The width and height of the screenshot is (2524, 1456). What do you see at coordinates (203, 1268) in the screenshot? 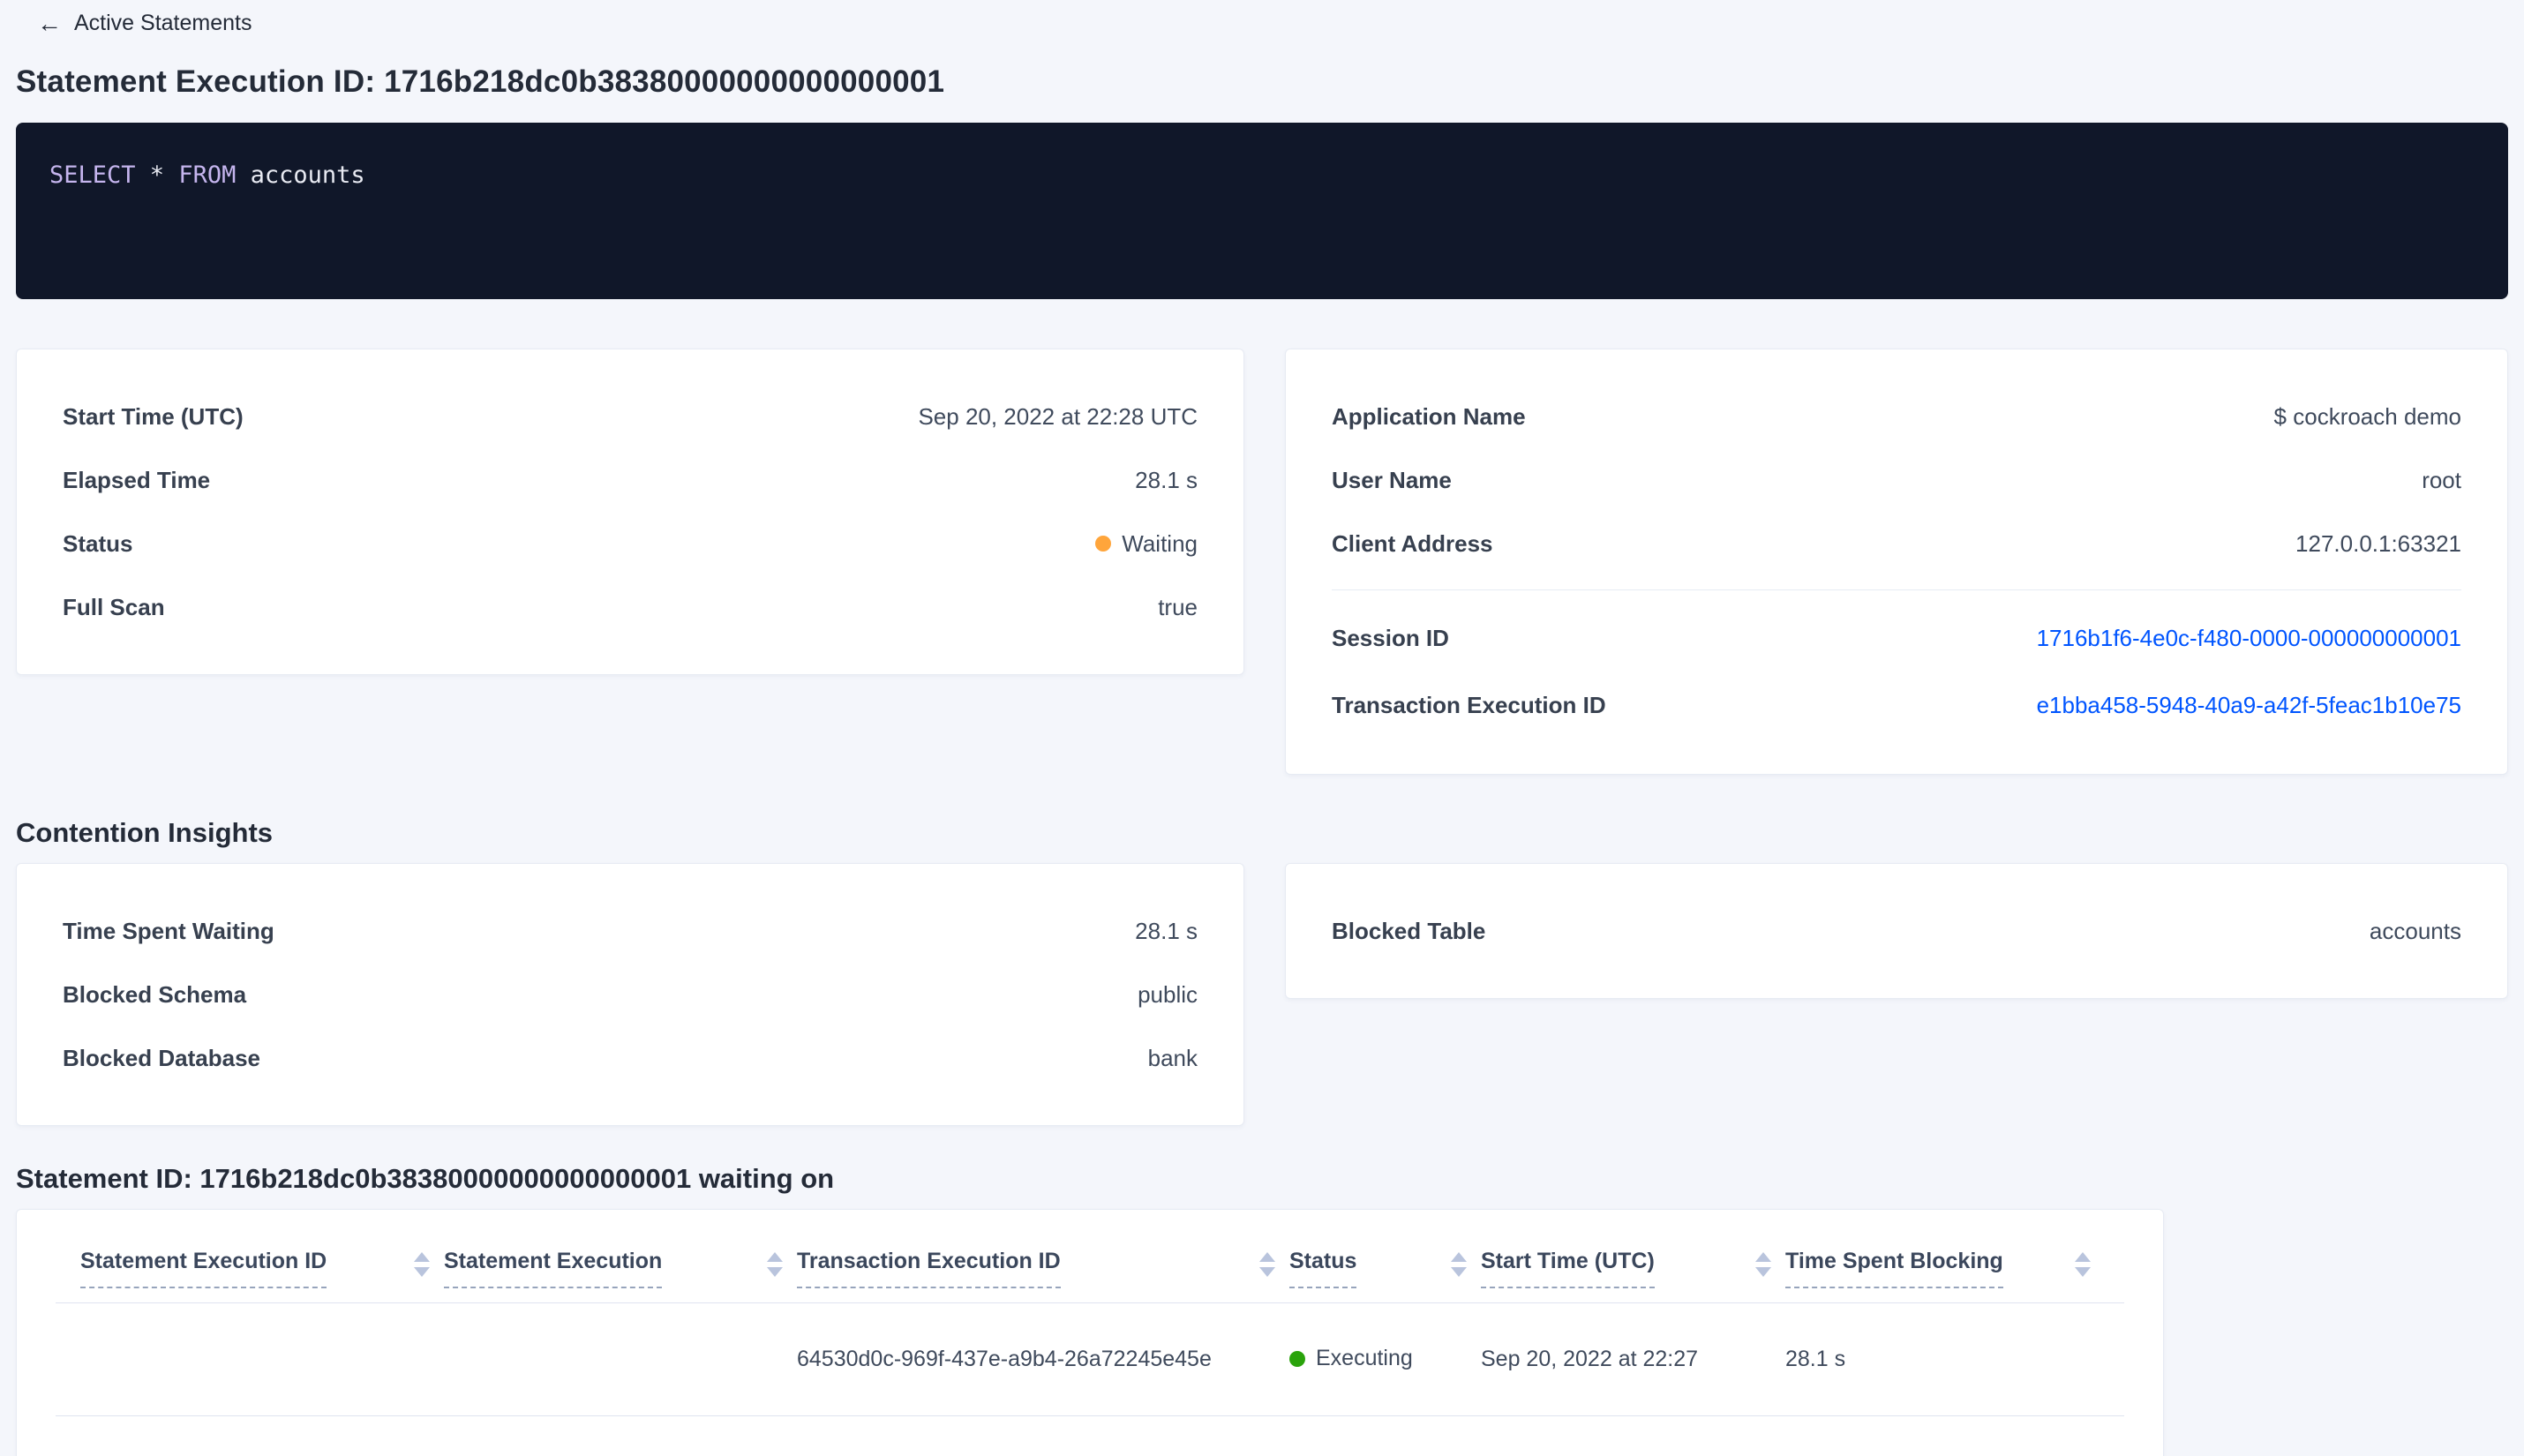
I see `column-label: Statement Execution ID` at bounding box center [203, 1268].